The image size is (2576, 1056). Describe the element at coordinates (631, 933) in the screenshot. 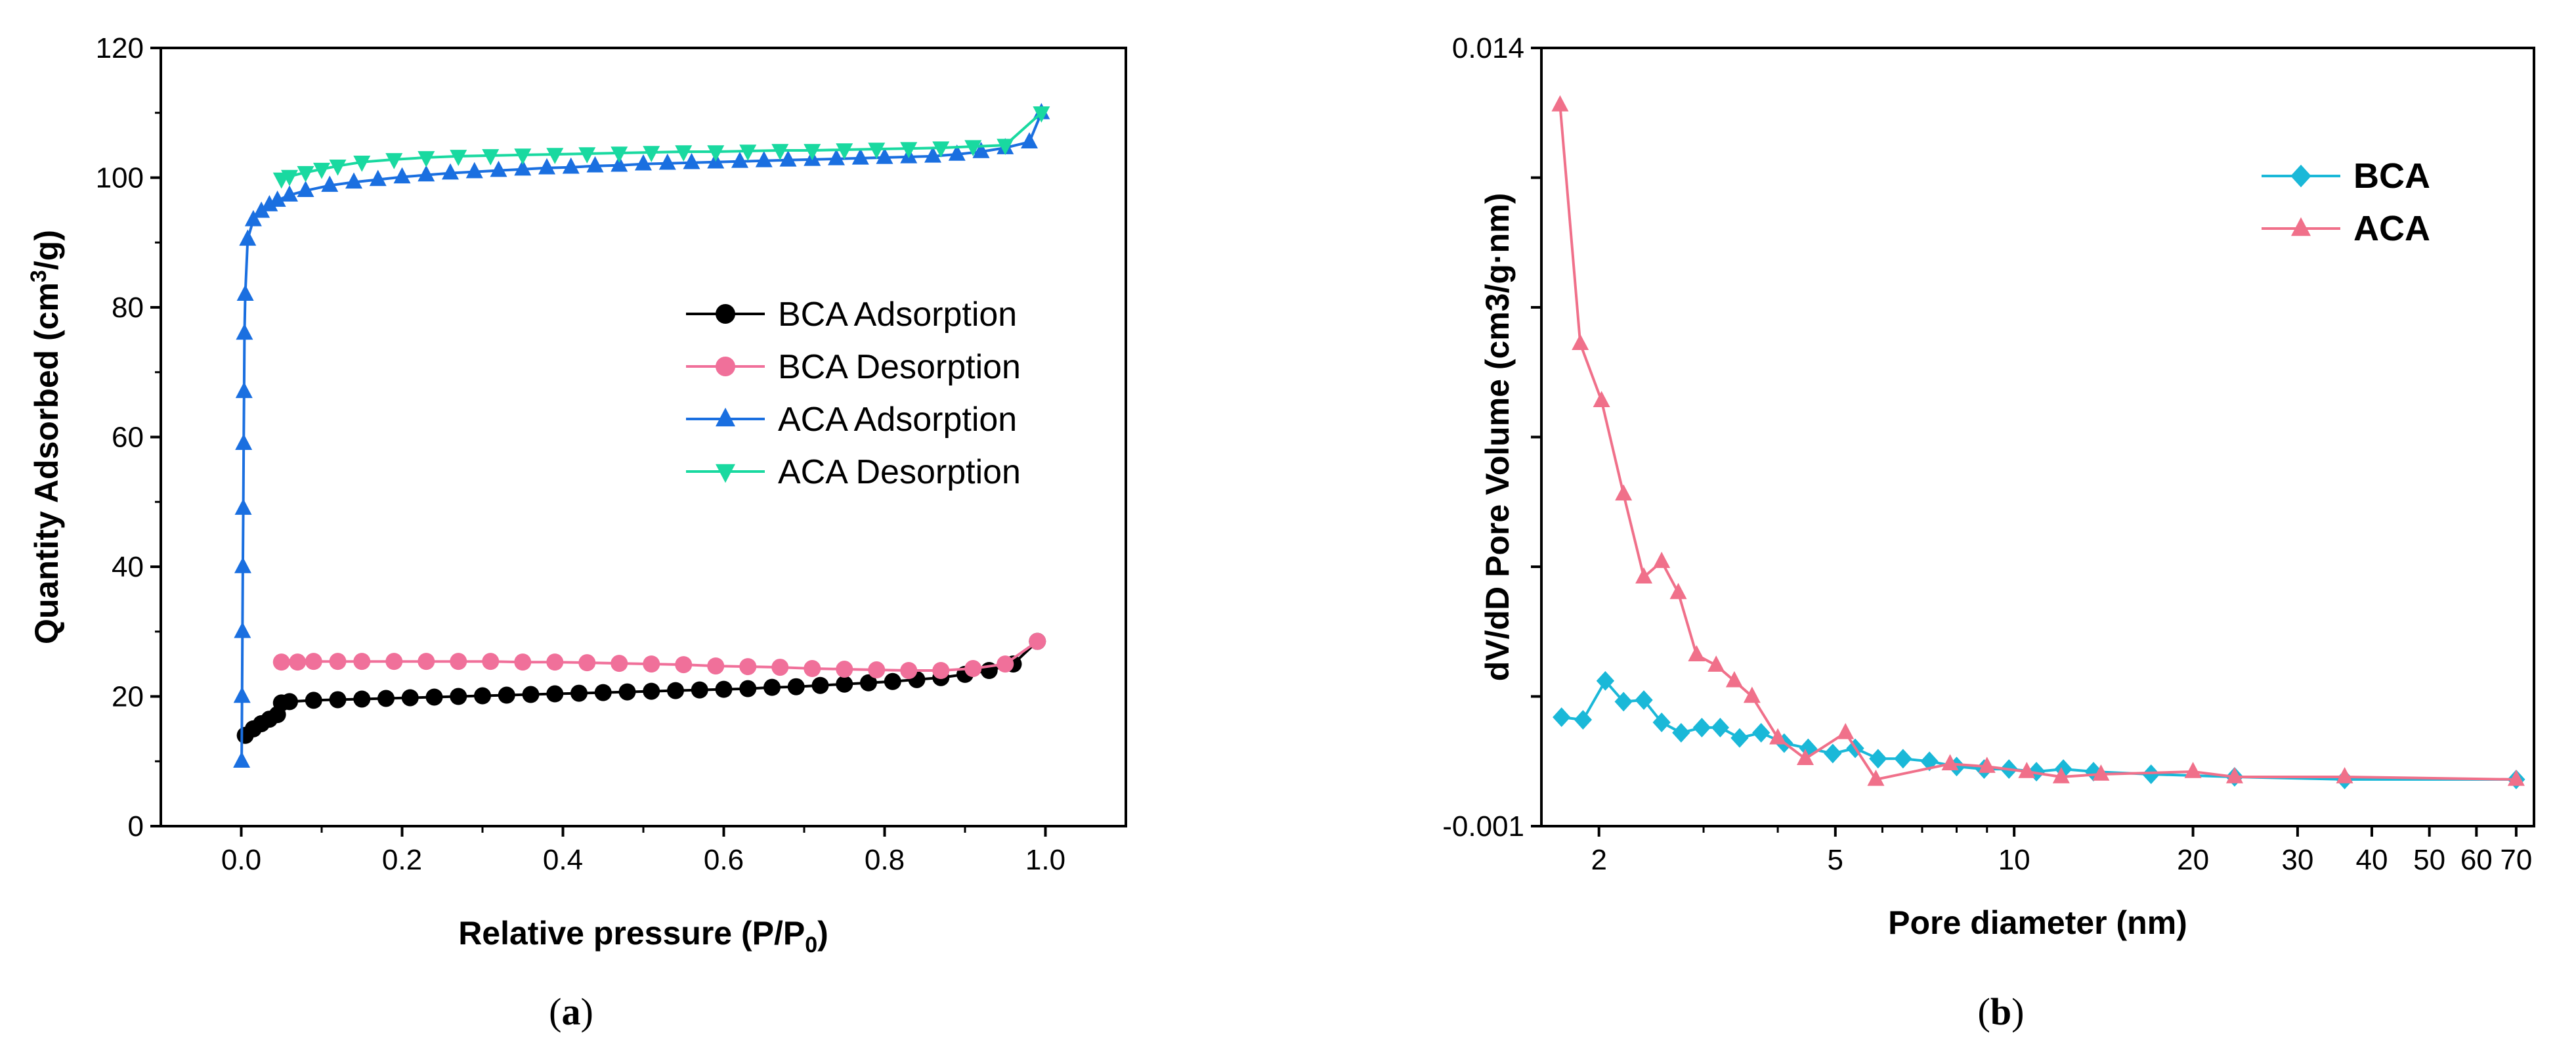

I see `panel-a-x-title-main: Relative pressure (P/P` at that location.